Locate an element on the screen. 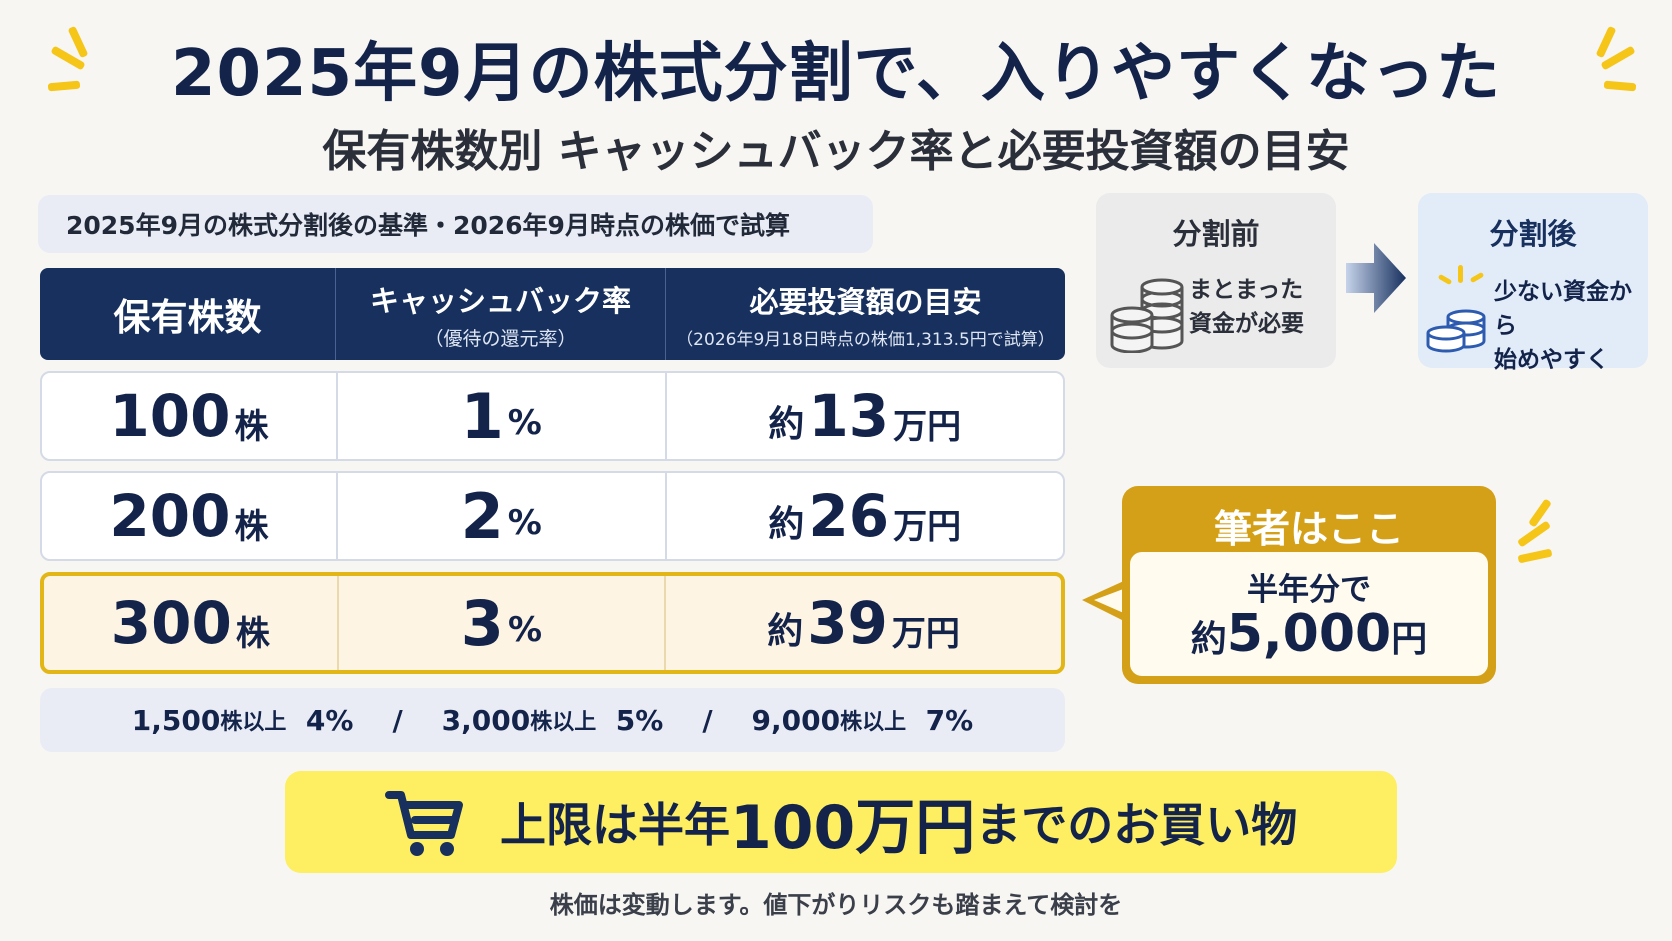 Image resolution: width=1672 pixels, height=941 pixels. higher-tiers: 1,500 株以上 4% / 3,000 株以上 5% / 9,000 株以上 7% is located at coordinates (552, 720).